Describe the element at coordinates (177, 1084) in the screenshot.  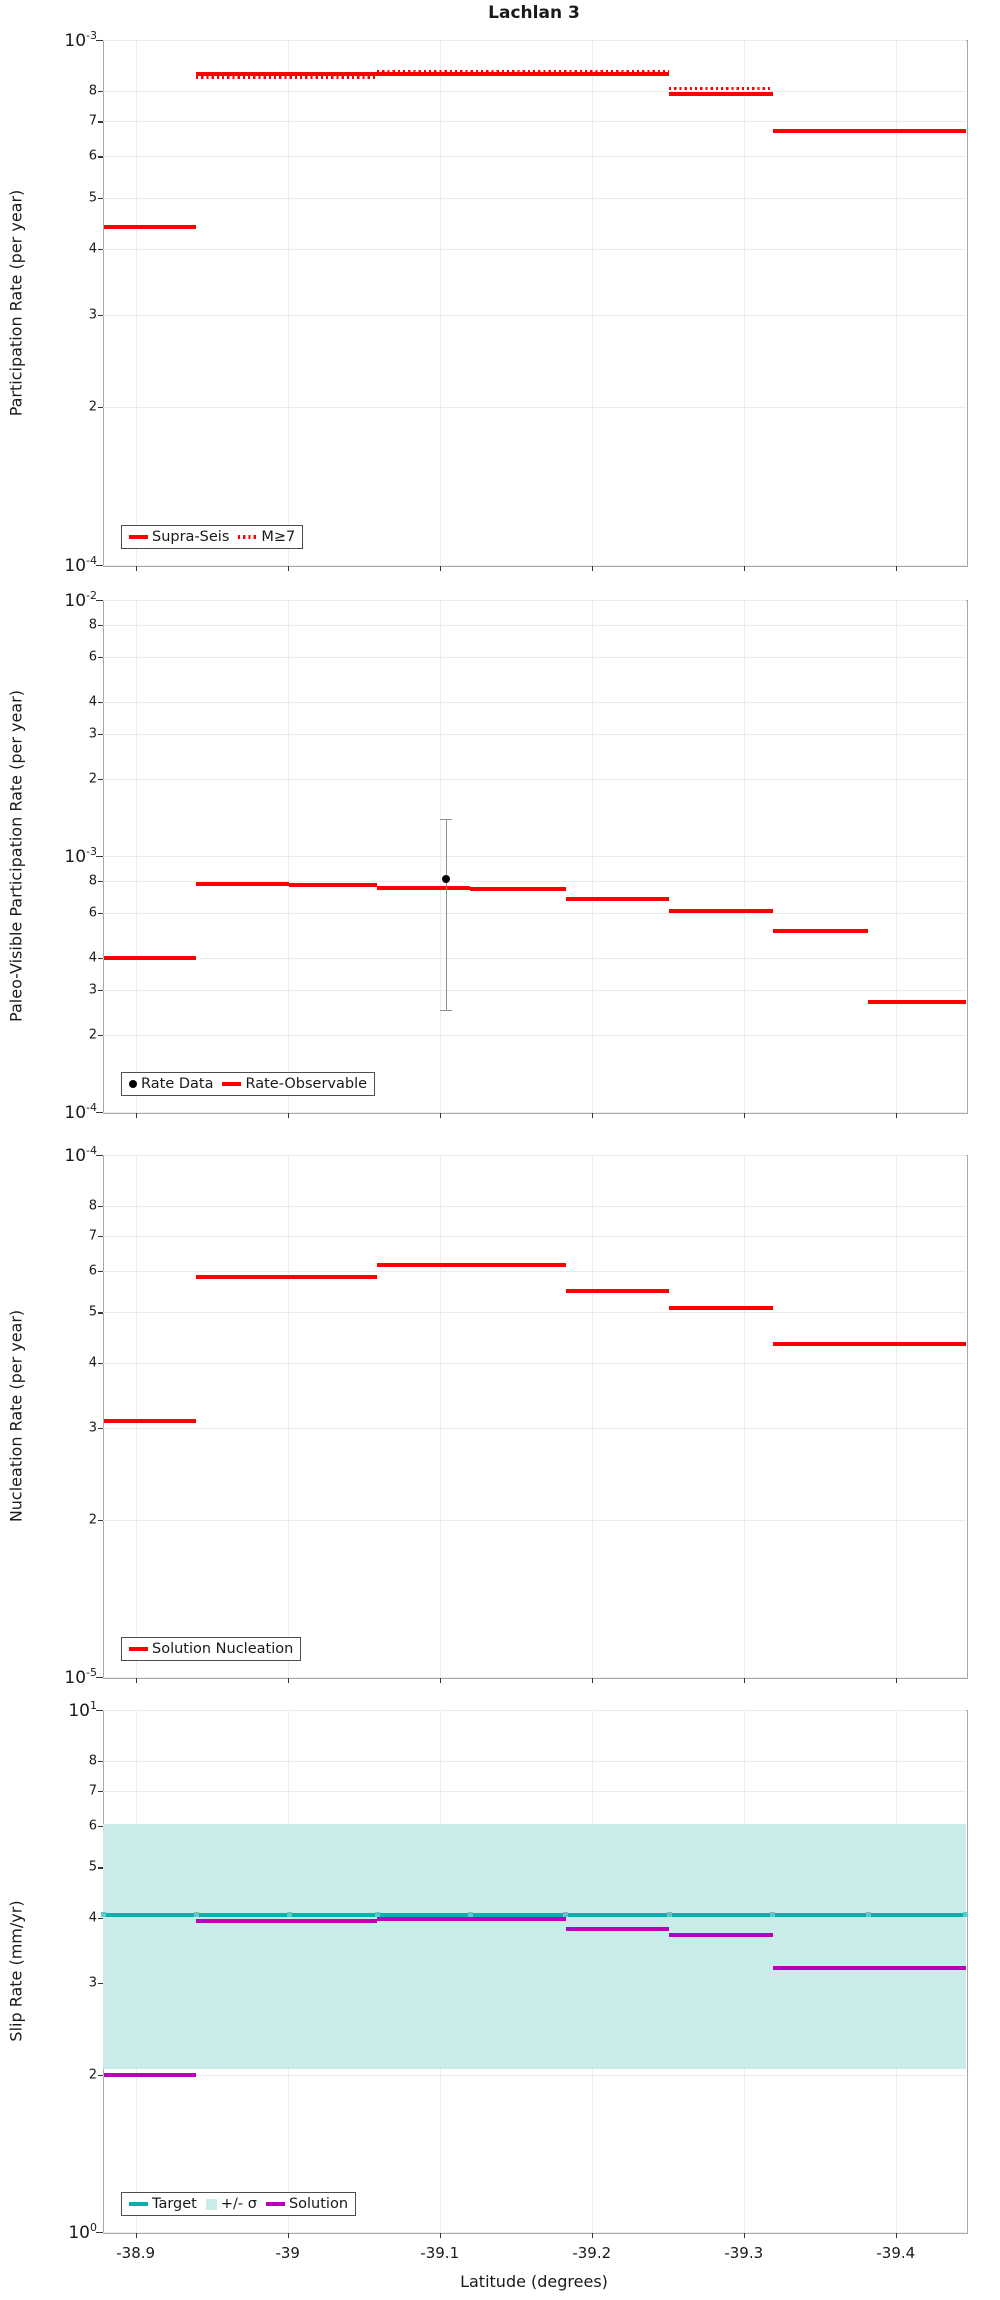
I see `legend-label: Rate Data` at that location.